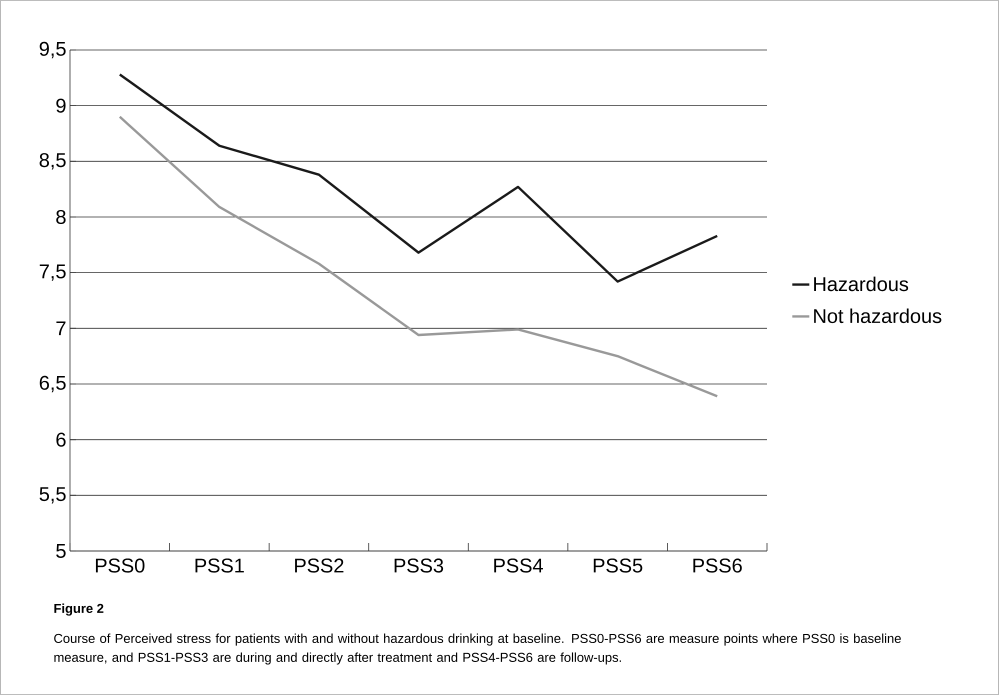 Image resolution: width=999 pixels, height=695 pixels. Describe the element at coordinates (477, 649) in the screenshot. I see `text: Course of Perceived stress for patients with and without hazardous drinking at baseline. PSS0-PSS6 are measure points where PSS0 is baseline measure, and PSS1-PSS3 are during and directly after treatment and PSS4-PSS6 are follow-ups.` at that location.